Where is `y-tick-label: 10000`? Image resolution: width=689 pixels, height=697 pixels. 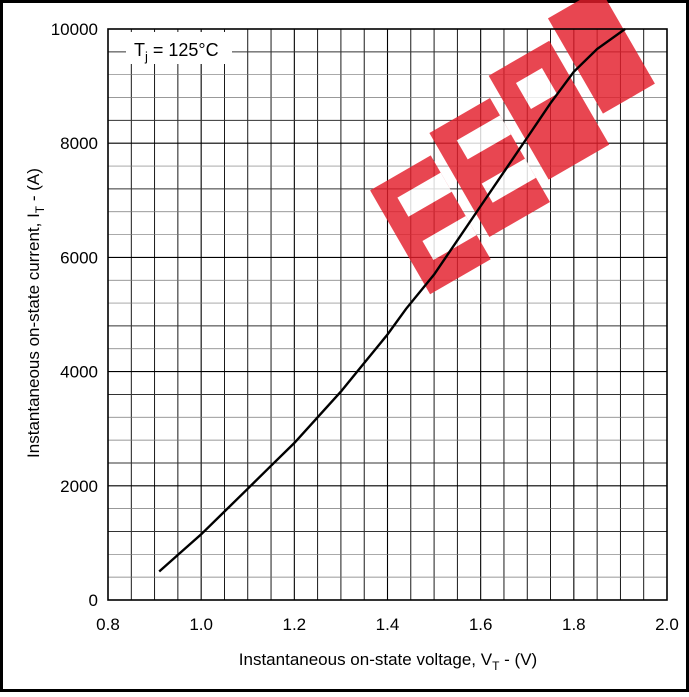 y-tick-label: 10000 is located at coordinates (74, 29).